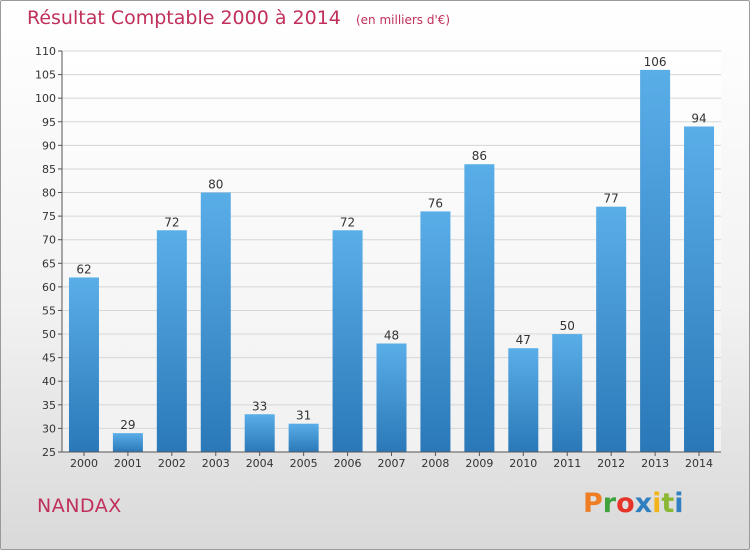 This screenshot has height=550, width=750. Describe the element at coordinates (83, 269) in the screenshot. I see `data-label: 62` at that location.